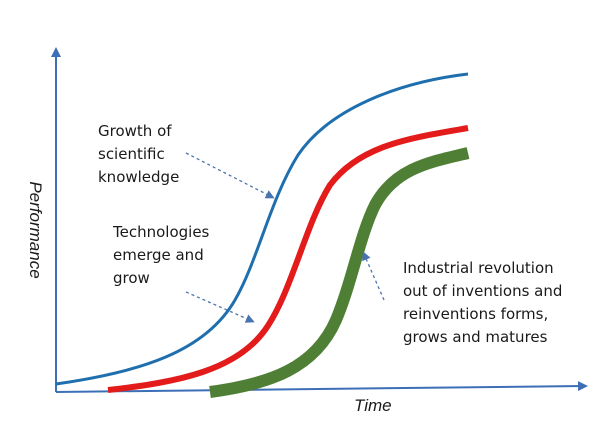 Image resolution: width=600 pixels, height=428 pixels. Describe the element at coordinates (220, 307) in the screenshot. I see `technology-pointer-arrow` at that location.